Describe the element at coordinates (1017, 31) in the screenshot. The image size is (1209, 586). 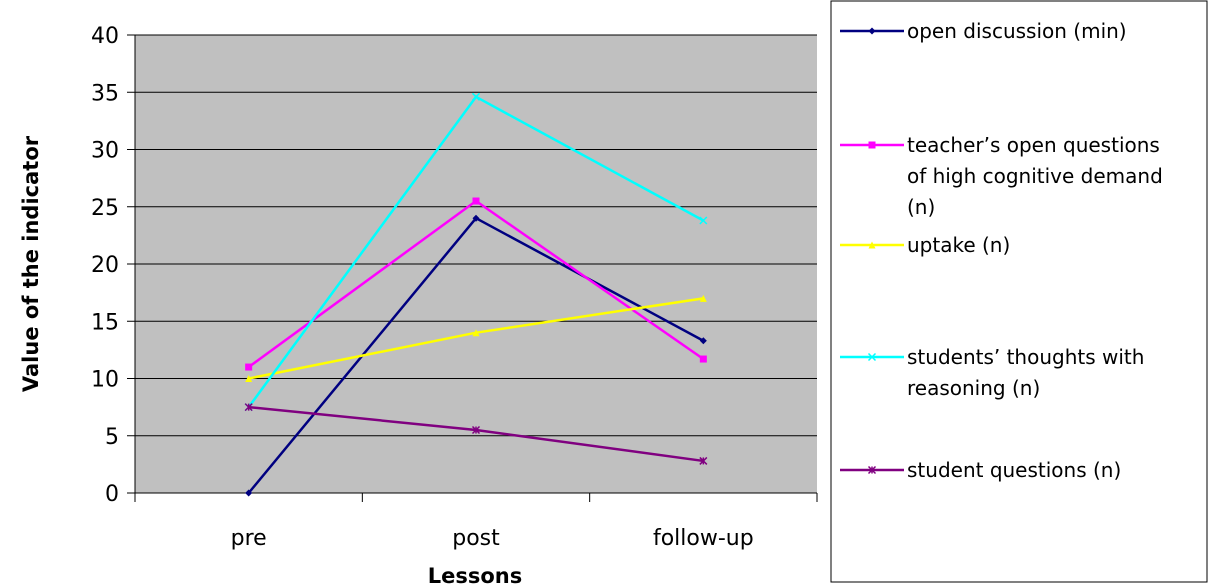
I see `legend-label: open discussion (min)` at that location.